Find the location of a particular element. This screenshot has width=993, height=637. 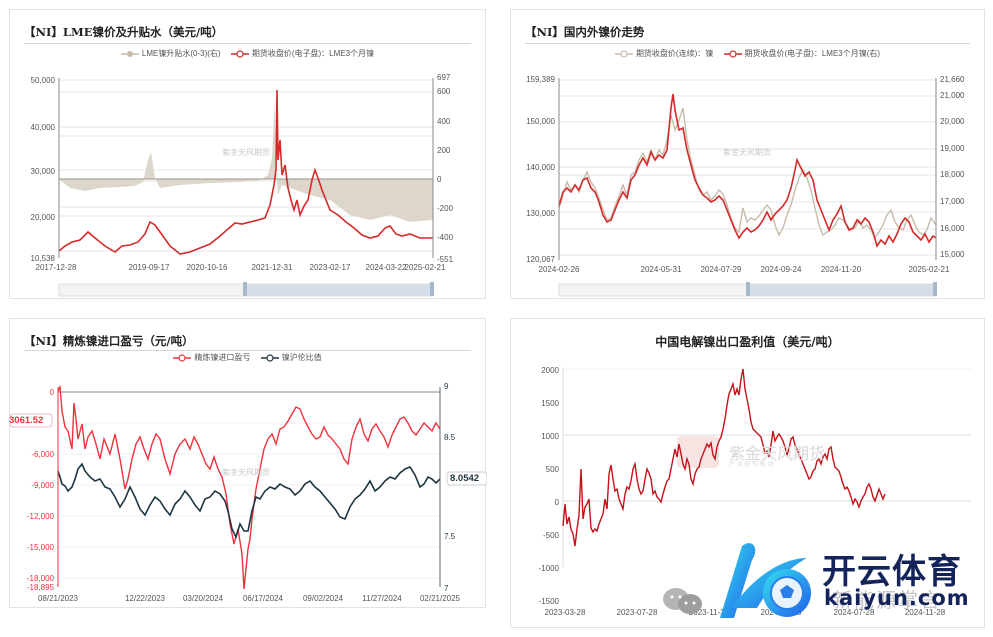

svg-text: 2023-11-28 is located at coordinates (709, 612).